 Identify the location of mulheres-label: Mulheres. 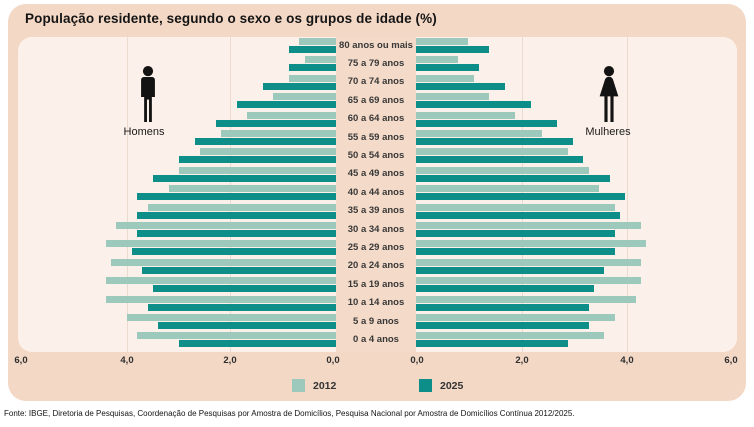
(608, 132).